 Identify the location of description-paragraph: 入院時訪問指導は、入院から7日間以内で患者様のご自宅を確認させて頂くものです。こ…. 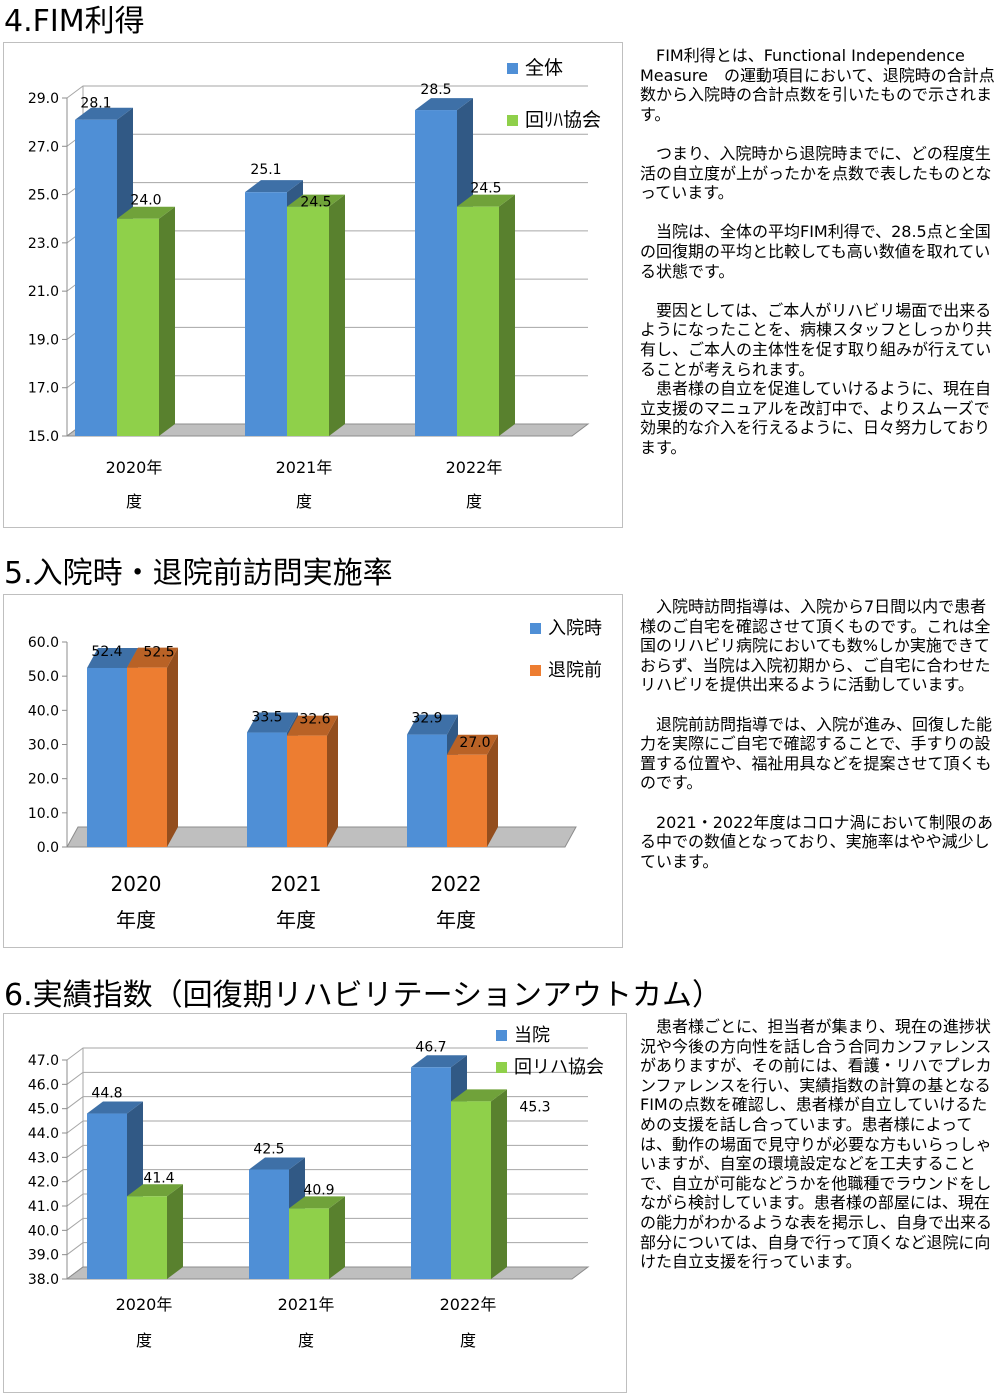
(815, 646).